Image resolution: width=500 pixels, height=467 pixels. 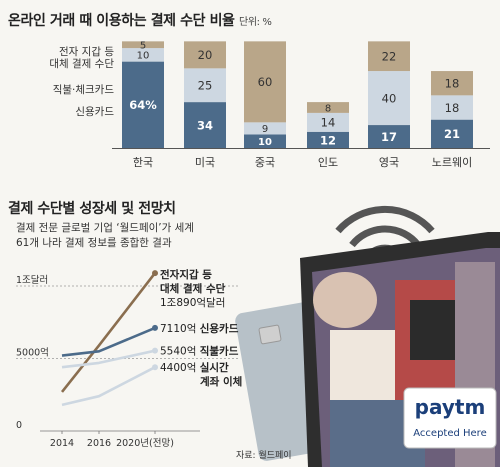 I want to click on bar-value-label: 14, so click(x=328, y=123).